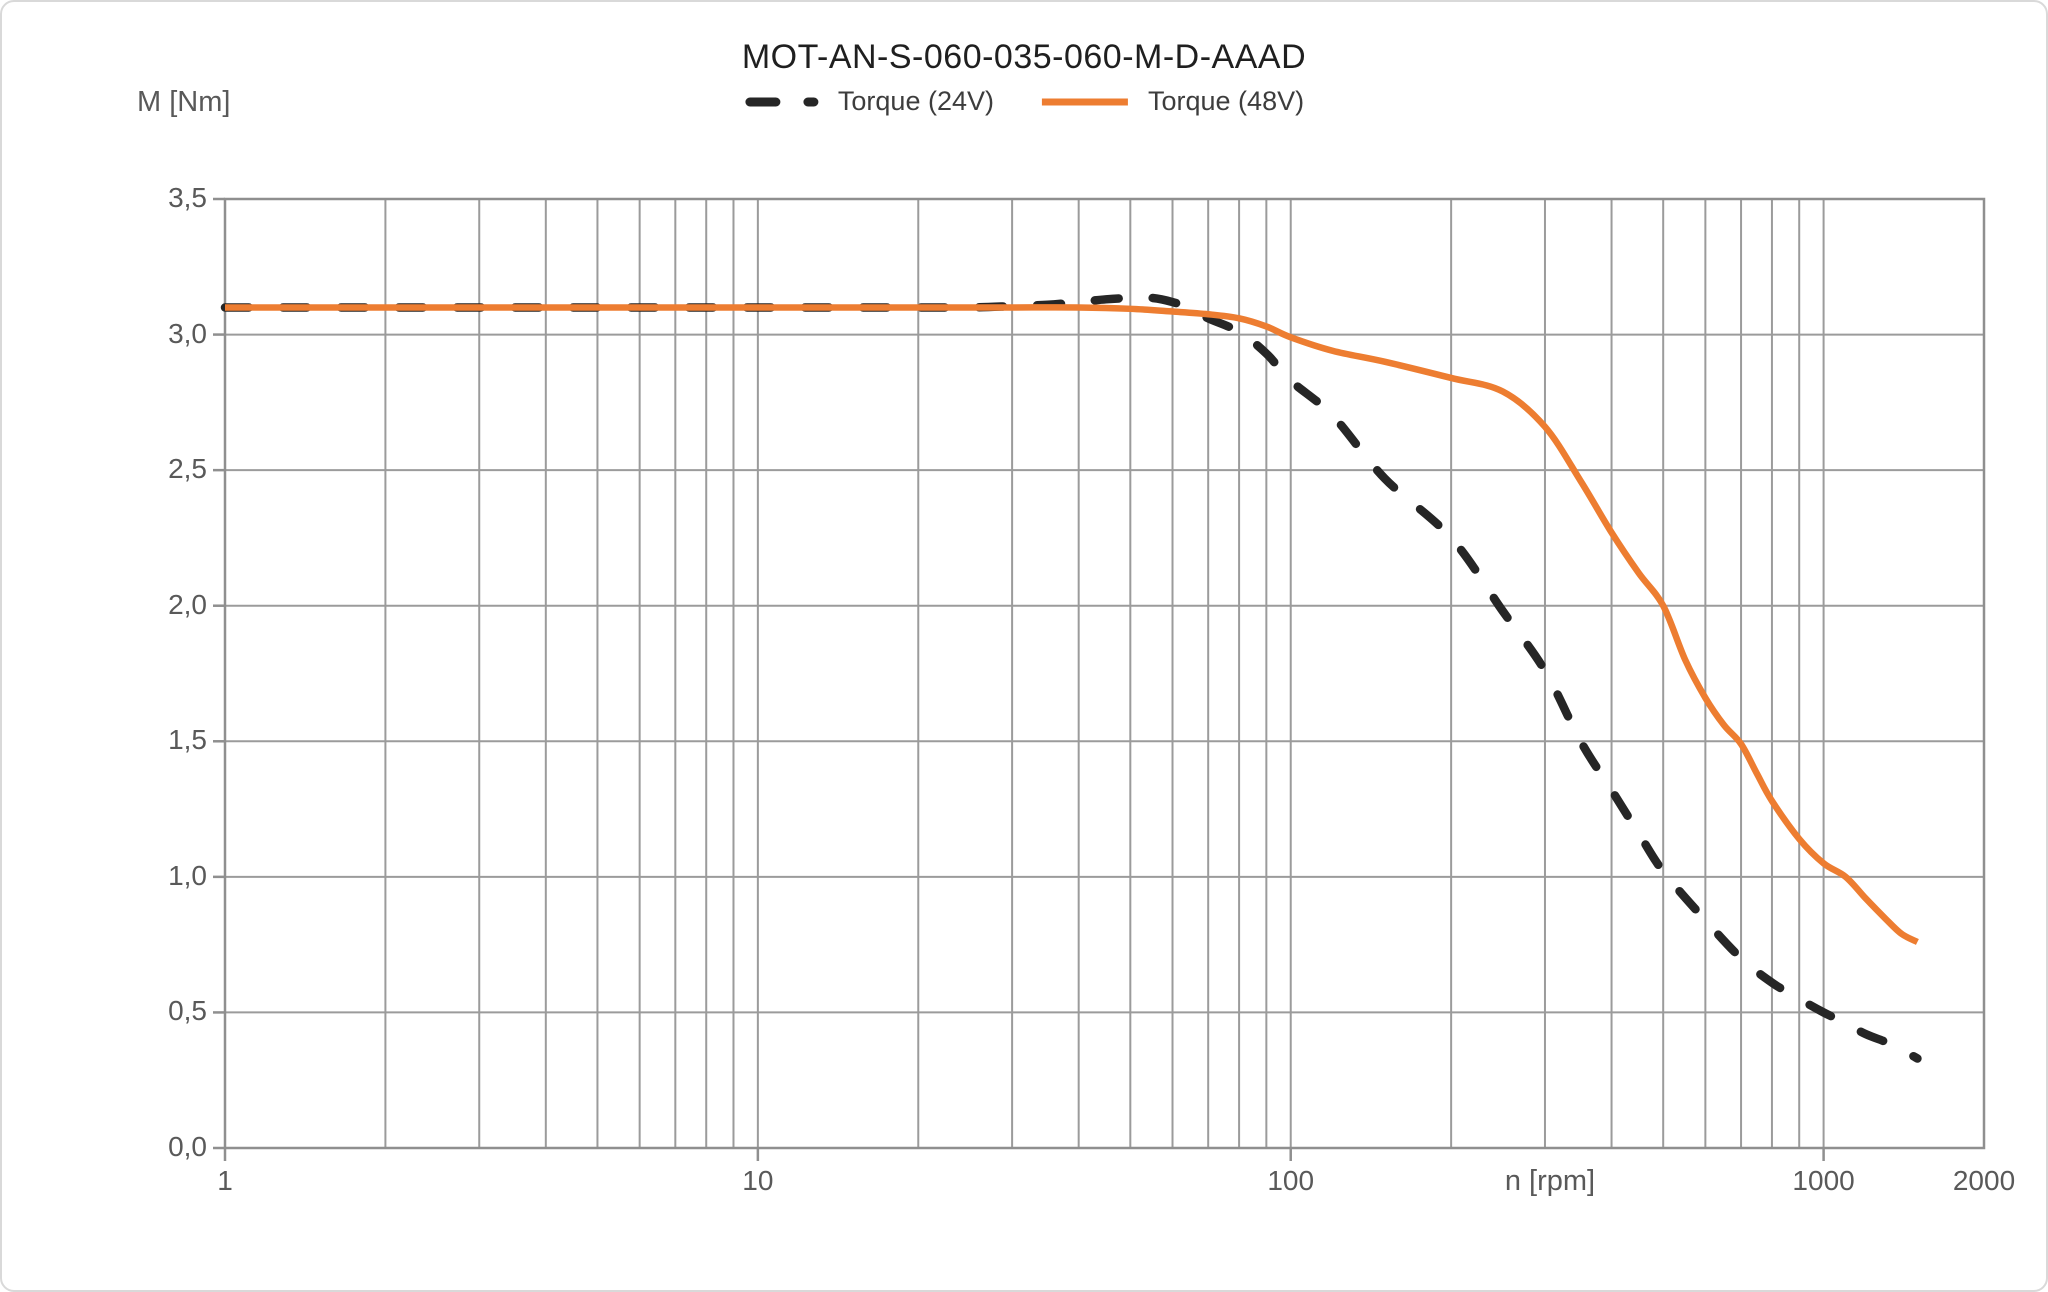 The image size is (2048, 1292). I want to click on legend-label-torque-24v: Torque (24V), so click(915, 101).